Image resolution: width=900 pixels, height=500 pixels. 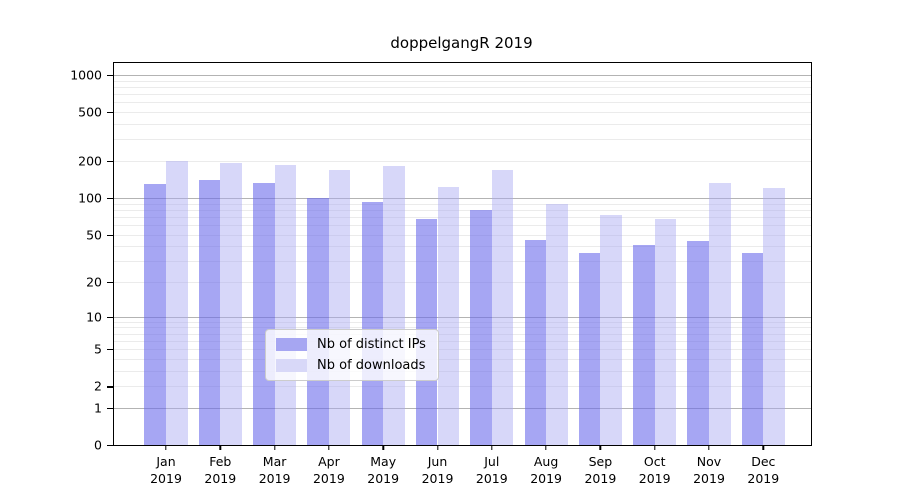 What do you see at coordinates (209, 312) in the screenshot?
I see `bar-distinct-ips-feb` at bounding box center [209, 312].